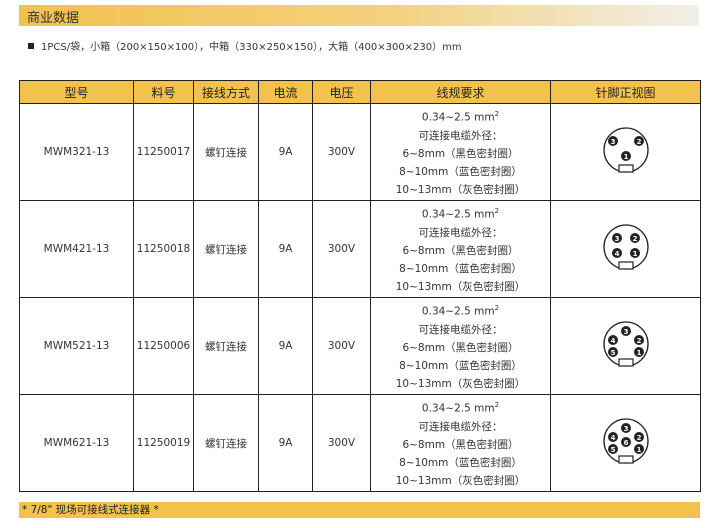 This screenshot has width=723, height=528. Describe the element at coordinates (31, 45) in the screenshot. I see `bullet-square-icon` at that location.